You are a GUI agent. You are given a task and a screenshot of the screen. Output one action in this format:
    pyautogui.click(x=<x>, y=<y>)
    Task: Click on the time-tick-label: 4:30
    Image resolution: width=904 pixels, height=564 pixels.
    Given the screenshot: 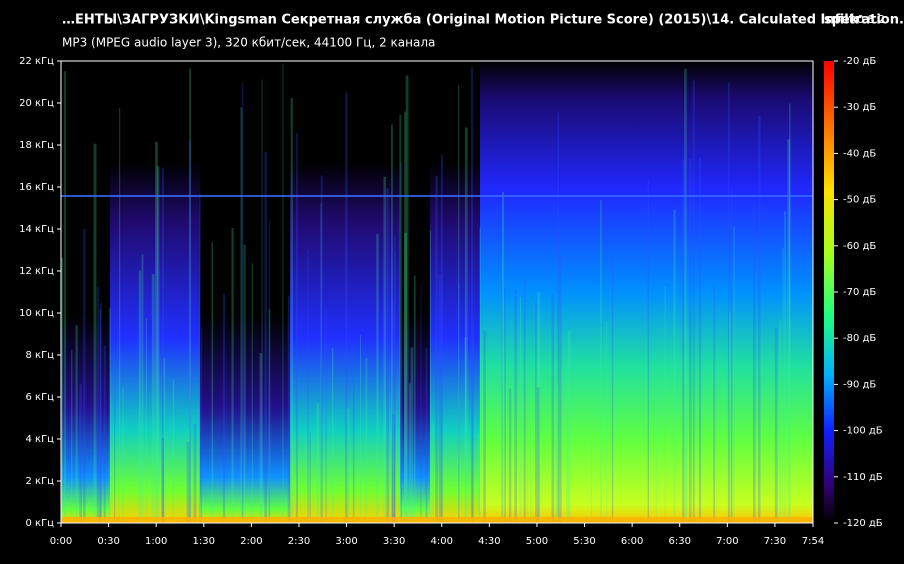 What is the action you would take?
    pyautogui.click(x=489, y=541)
    